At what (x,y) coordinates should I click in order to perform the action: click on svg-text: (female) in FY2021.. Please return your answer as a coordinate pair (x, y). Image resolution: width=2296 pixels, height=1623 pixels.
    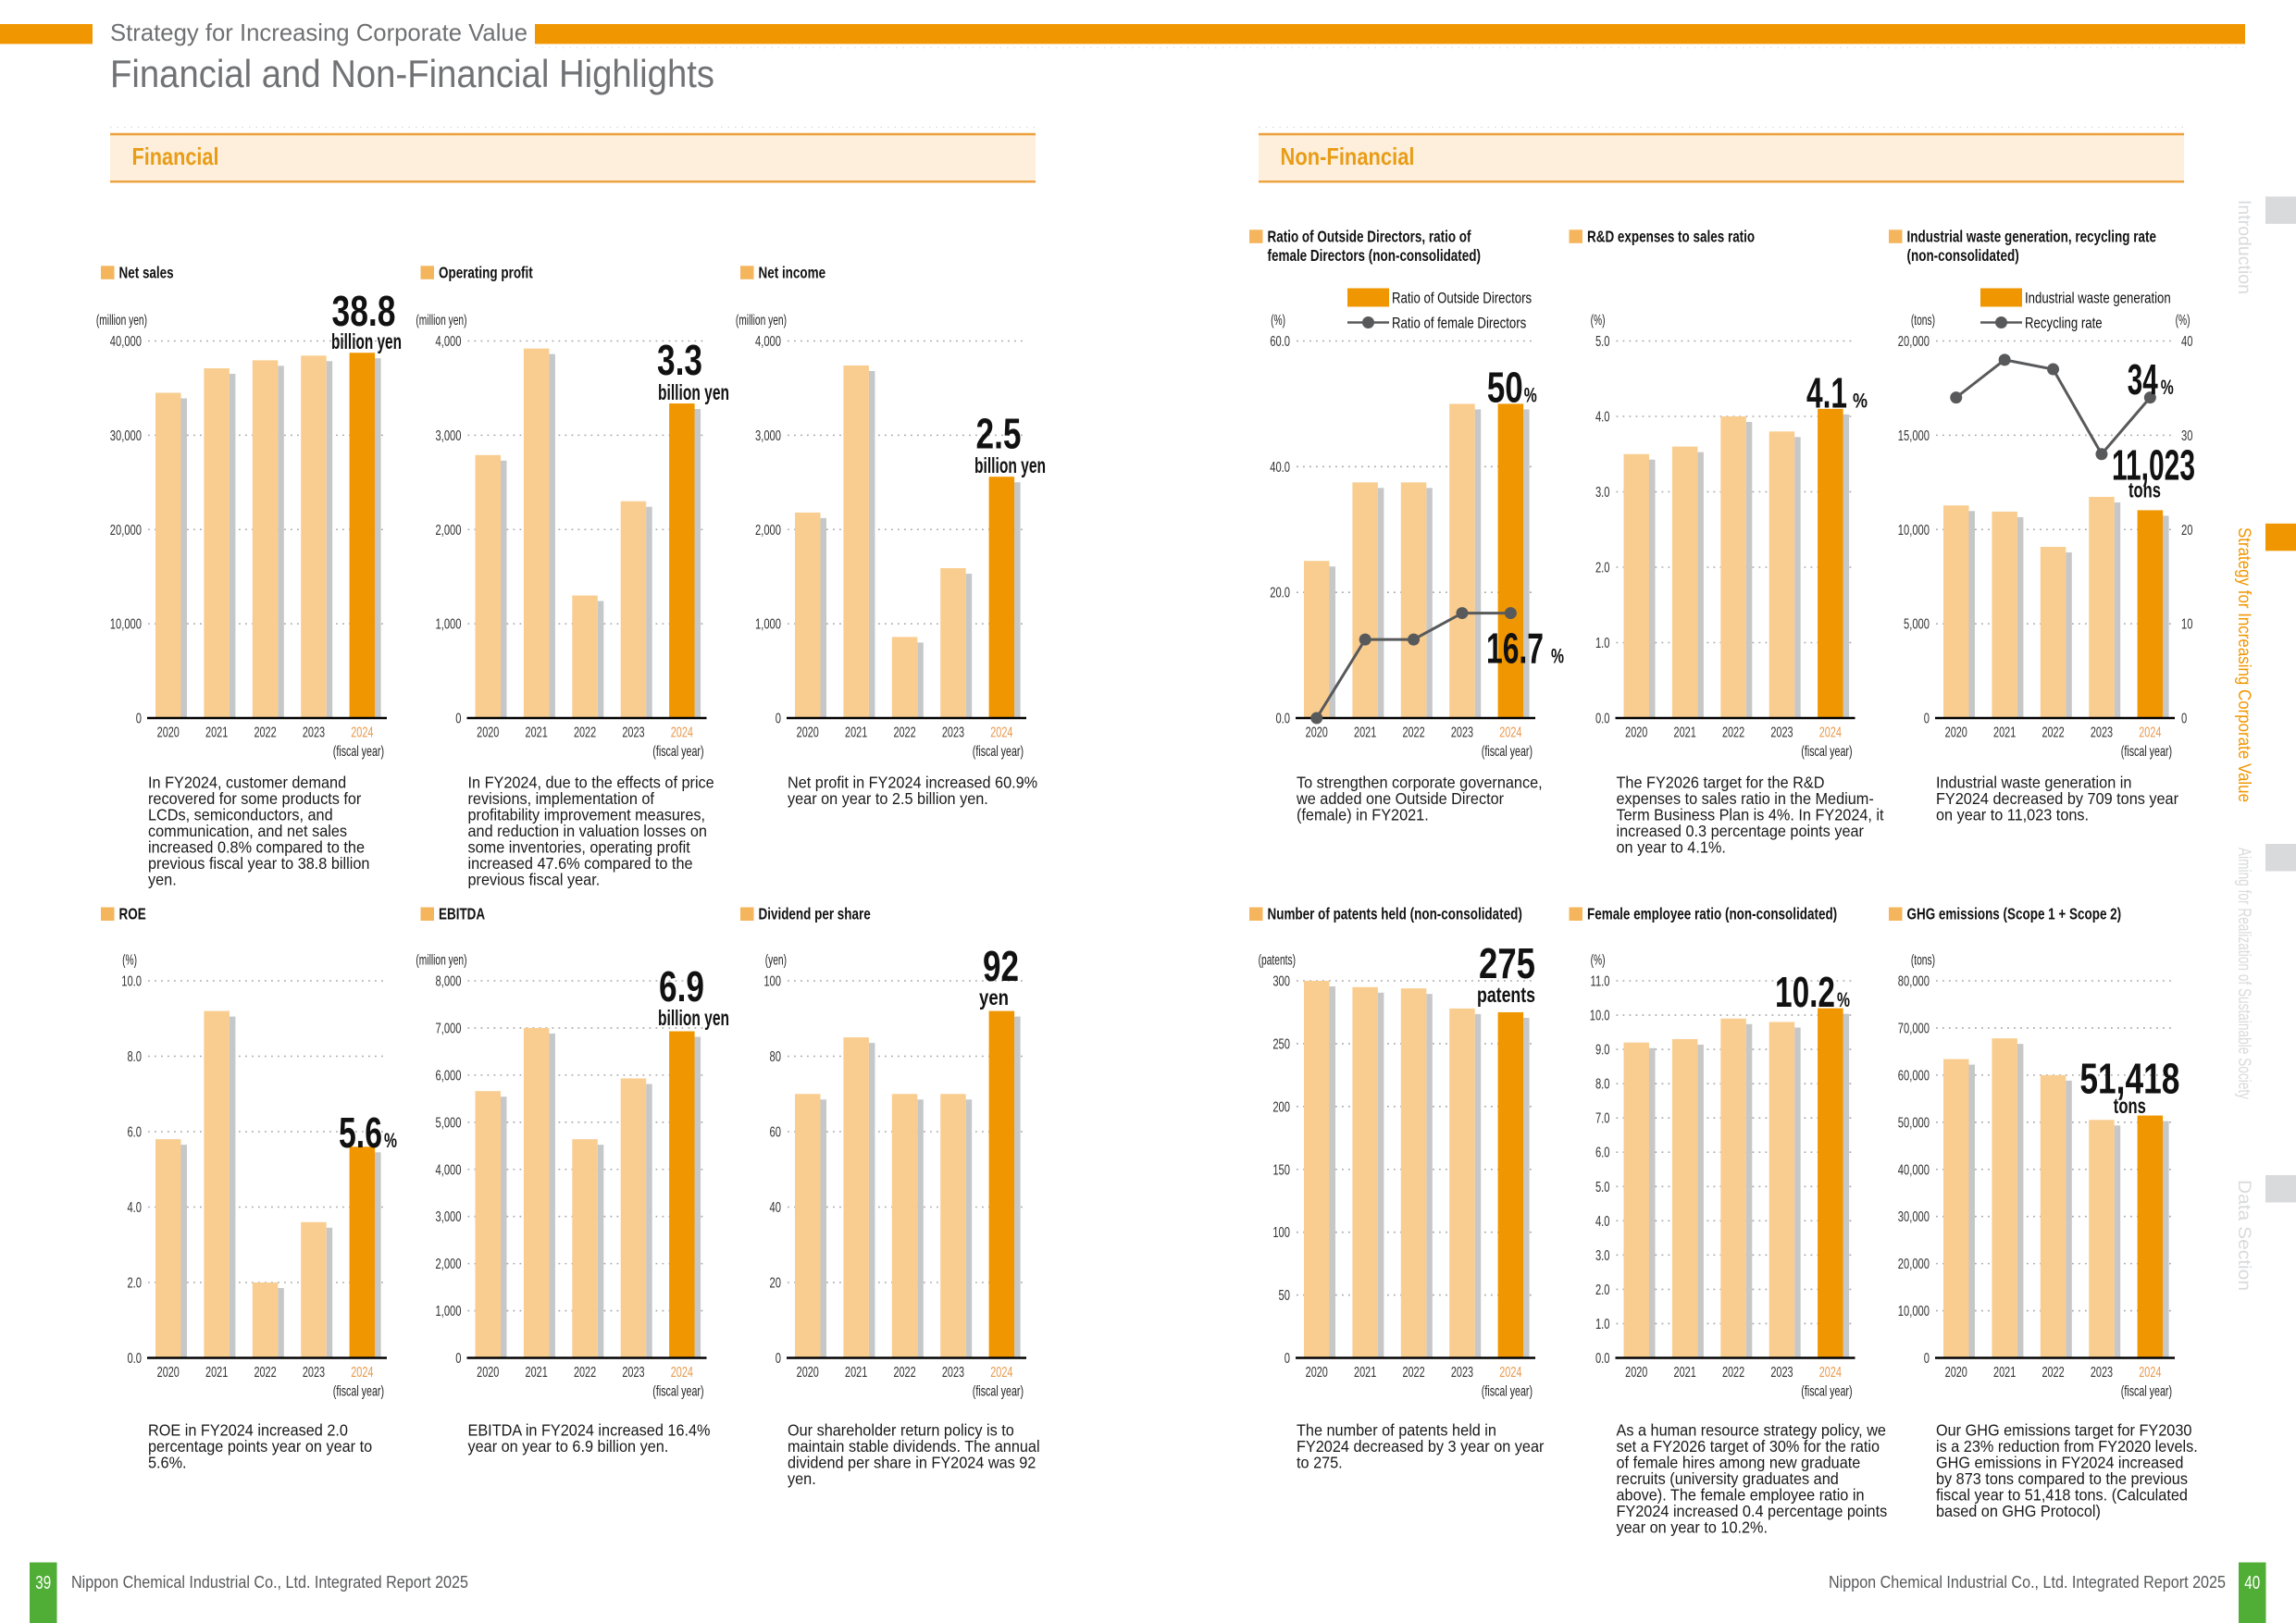
    Looking at the image, I should click on (1363, 815).